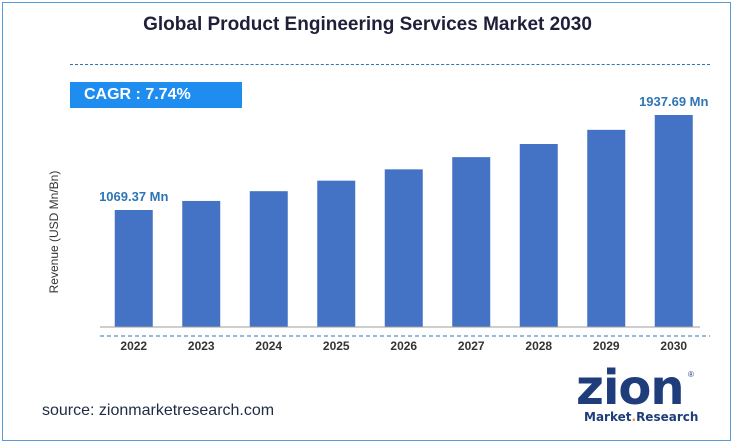 The width and height of the screenshot is (735, 445). What do you see at coordinates (630, 388) in the screenshot?
I see `logo-wordmark: zion` at bounding box center [630, 388].